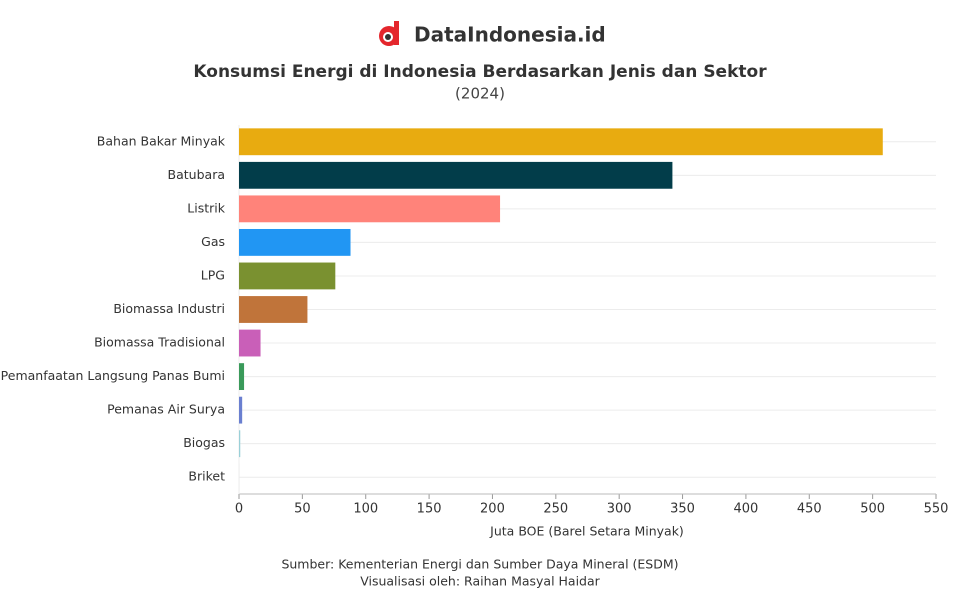 The image size is (960, 600). I want to click on x-tick-label: 250, so click(555, 509).